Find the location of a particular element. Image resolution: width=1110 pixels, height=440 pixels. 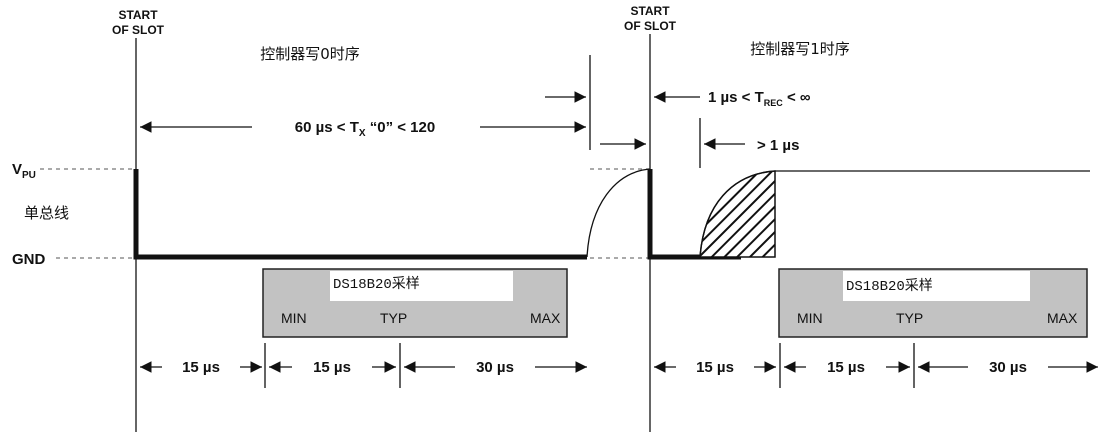

slot0-sampling-title: DS18B20采样 is located at coordinates (376, 284).